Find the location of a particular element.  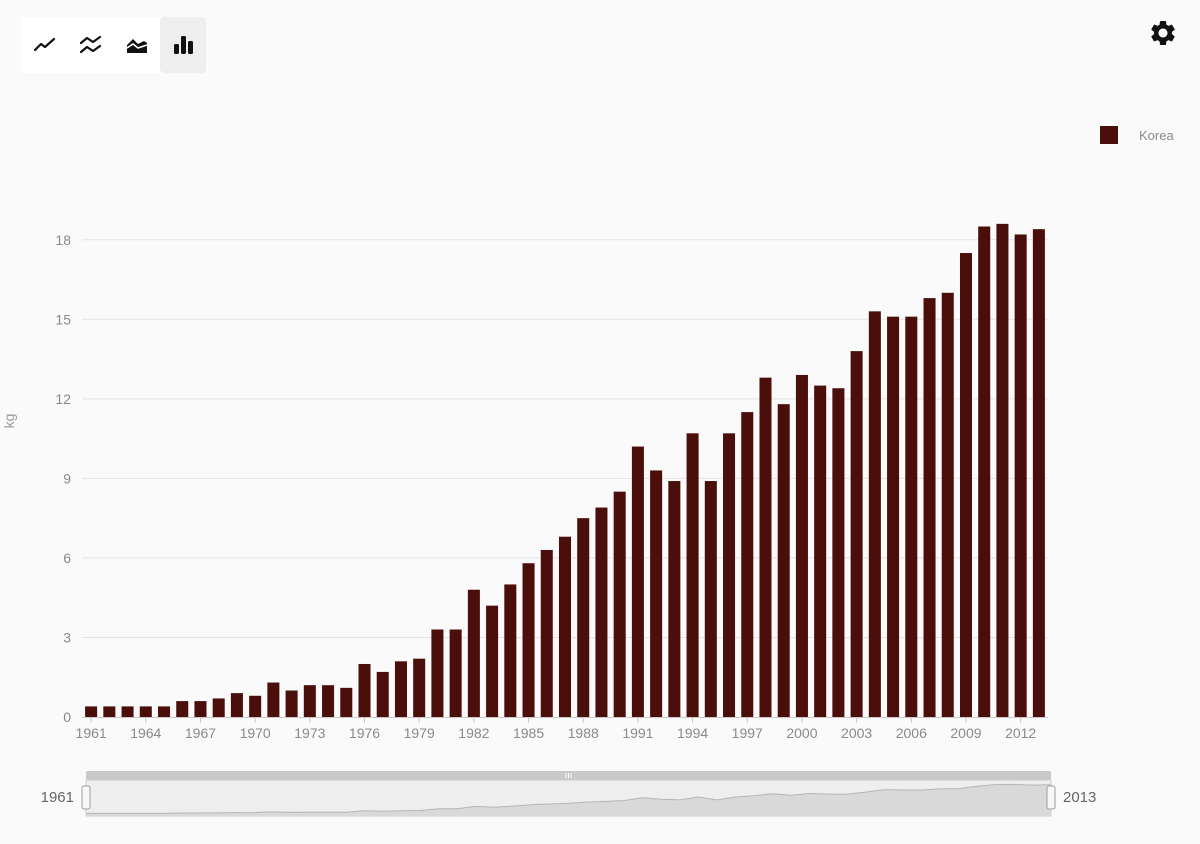

y-axis-label: kg is located at coordinates (9, 421).